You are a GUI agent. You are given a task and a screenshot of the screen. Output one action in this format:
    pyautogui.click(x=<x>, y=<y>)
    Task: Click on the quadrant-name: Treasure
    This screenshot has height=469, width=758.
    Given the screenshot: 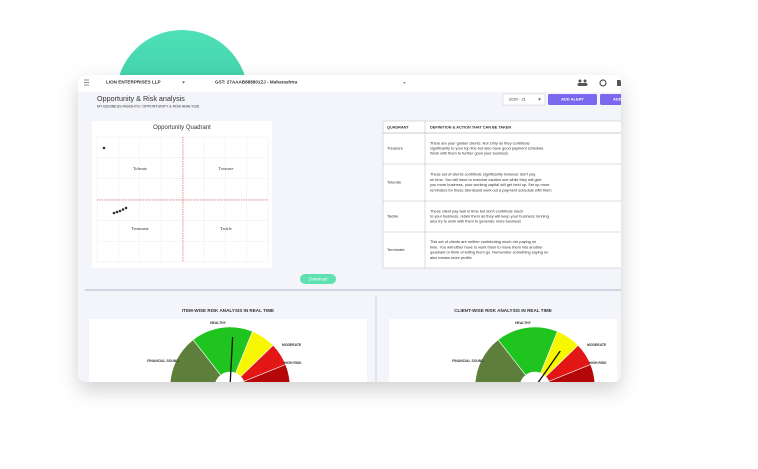 What is the action you would take?
    pyautogui.click(x=395, y=148)
    